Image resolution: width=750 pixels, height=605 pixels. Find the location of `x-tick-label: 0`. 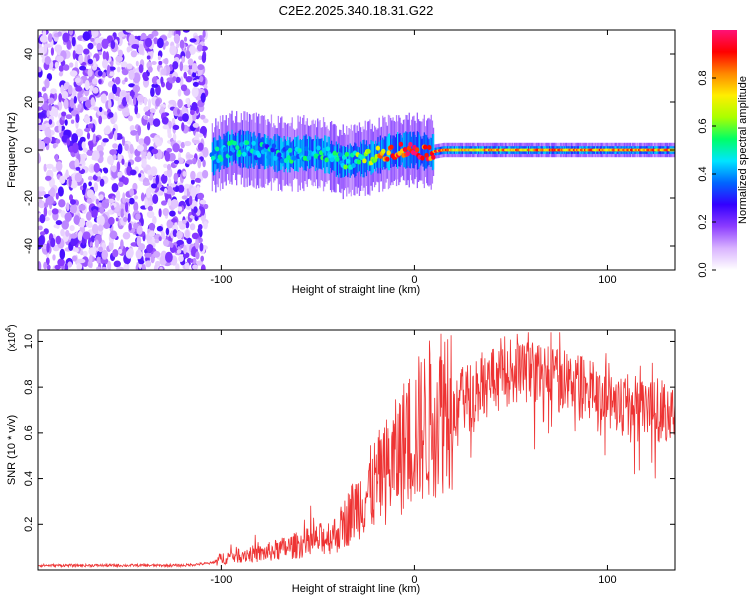

x-tick-label: 0 is located at coordinates (414, 280).